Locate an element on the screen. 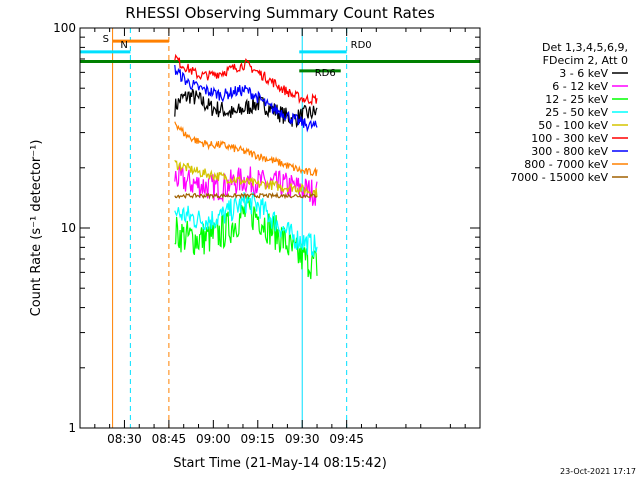 The image size is (640, 480). x-tick-label: 08:30 is located at coordinates (124, 439).